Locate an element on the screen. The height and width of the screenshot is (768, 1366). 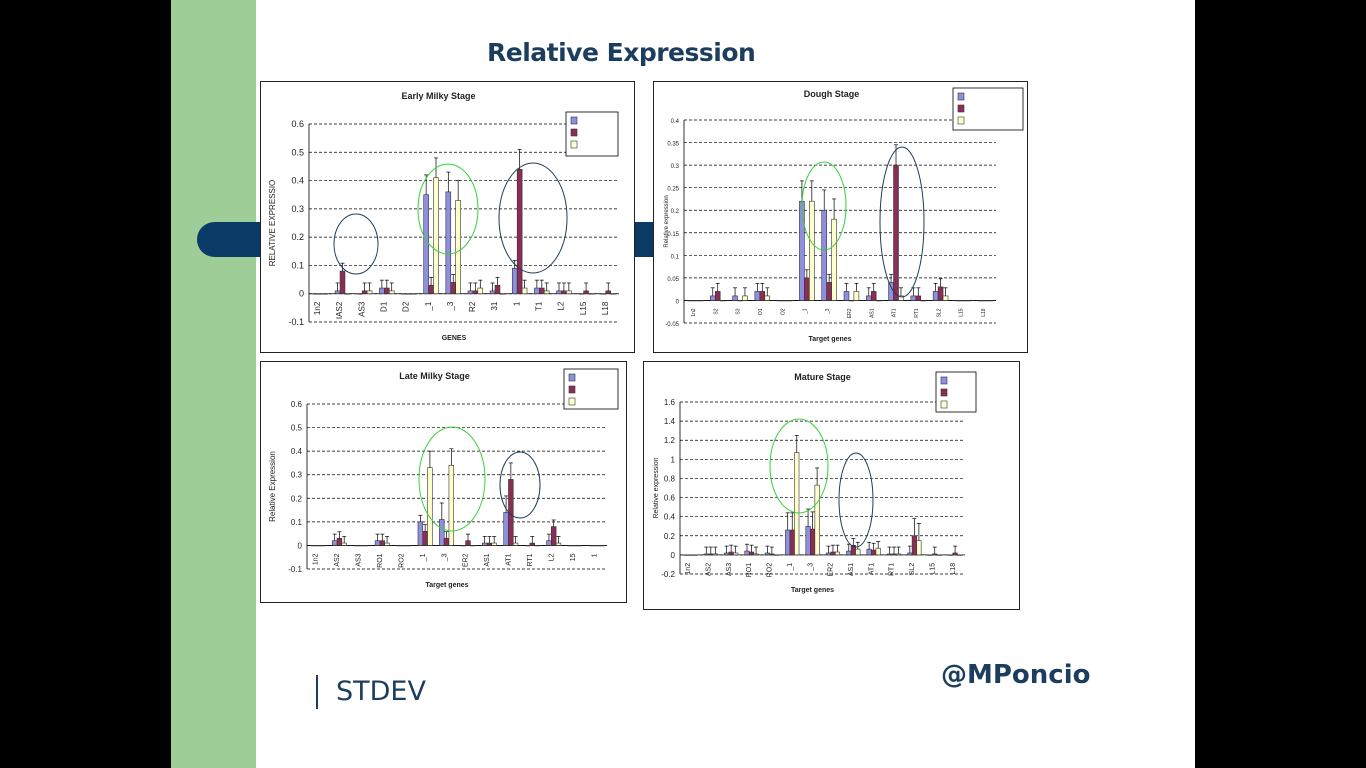
x-tick-label: 31 is located at coordinates (494, 305).